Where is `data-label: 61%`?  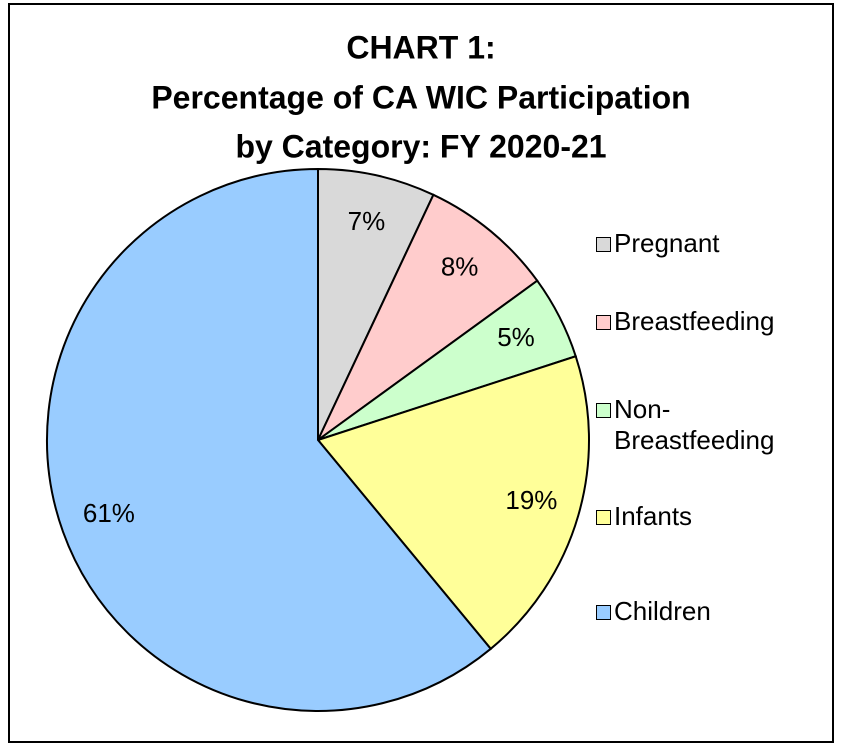
data-label: 61% is located at coordinates (109, 513).